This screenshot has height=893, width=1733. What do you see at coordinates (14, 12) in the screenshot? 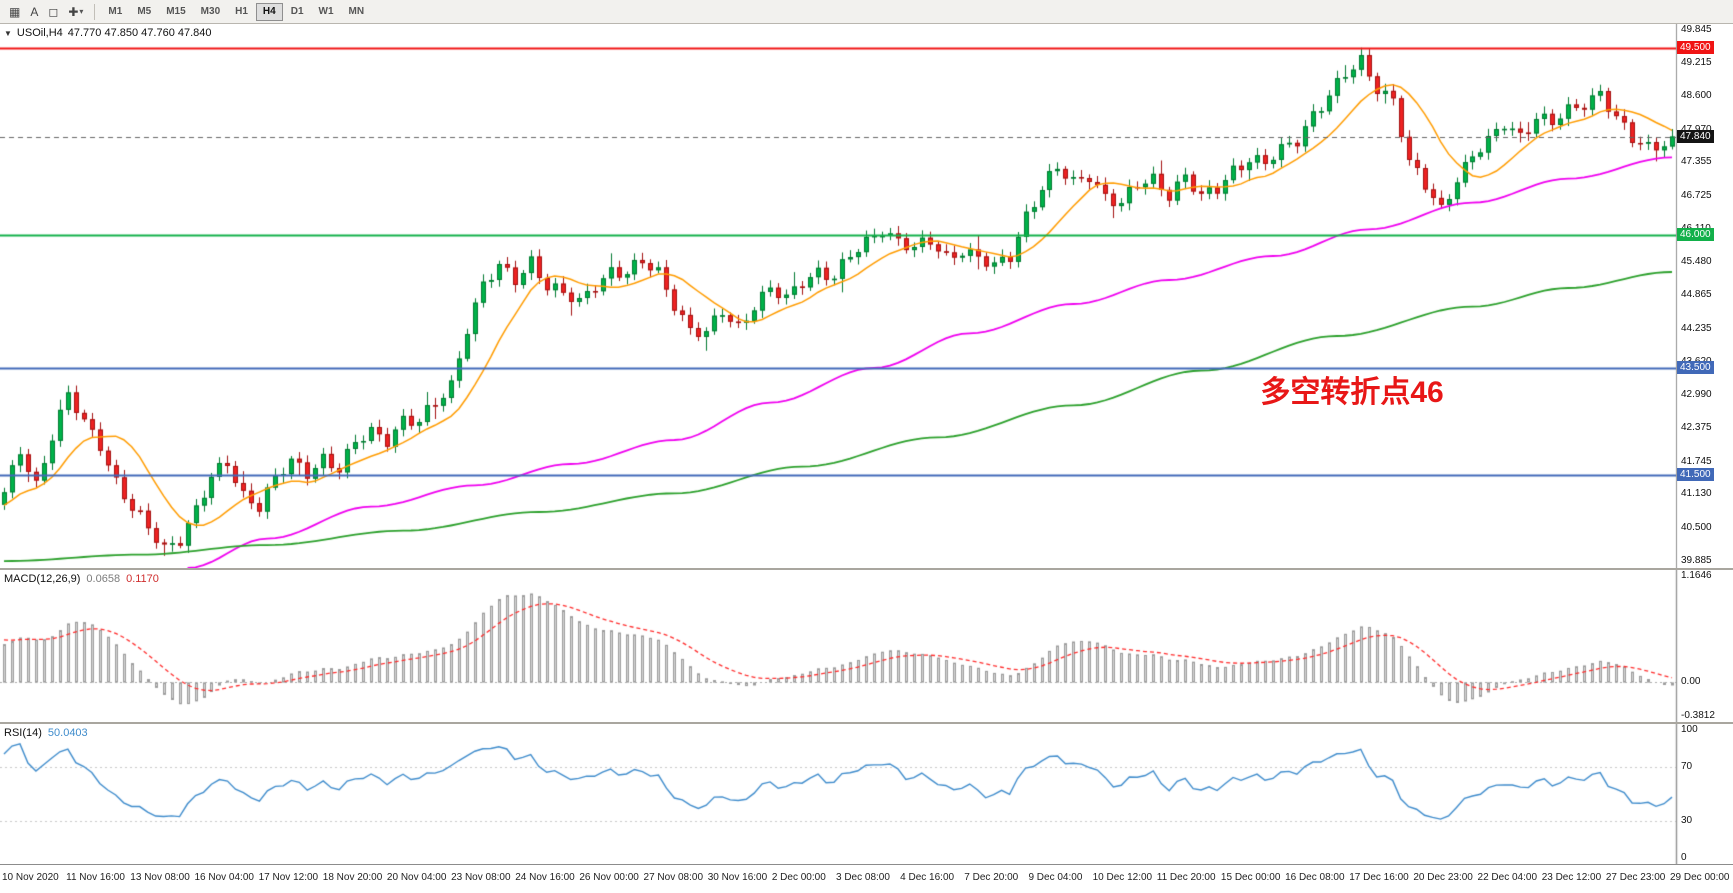
I see `bar-chart-icon: ▦` at bounding box center [14, 12].